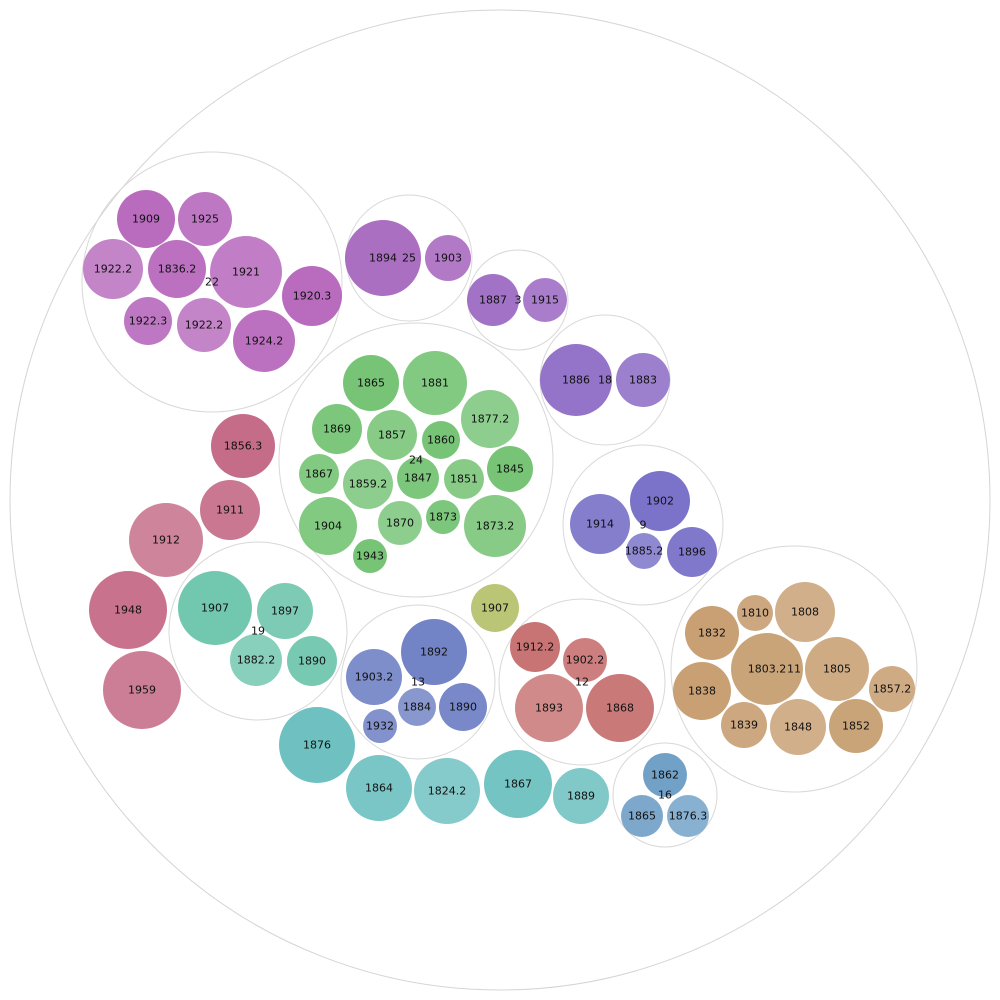 The image size is (1000, 1000). I want to click on bubble-label: 1867, so click(518, 784).